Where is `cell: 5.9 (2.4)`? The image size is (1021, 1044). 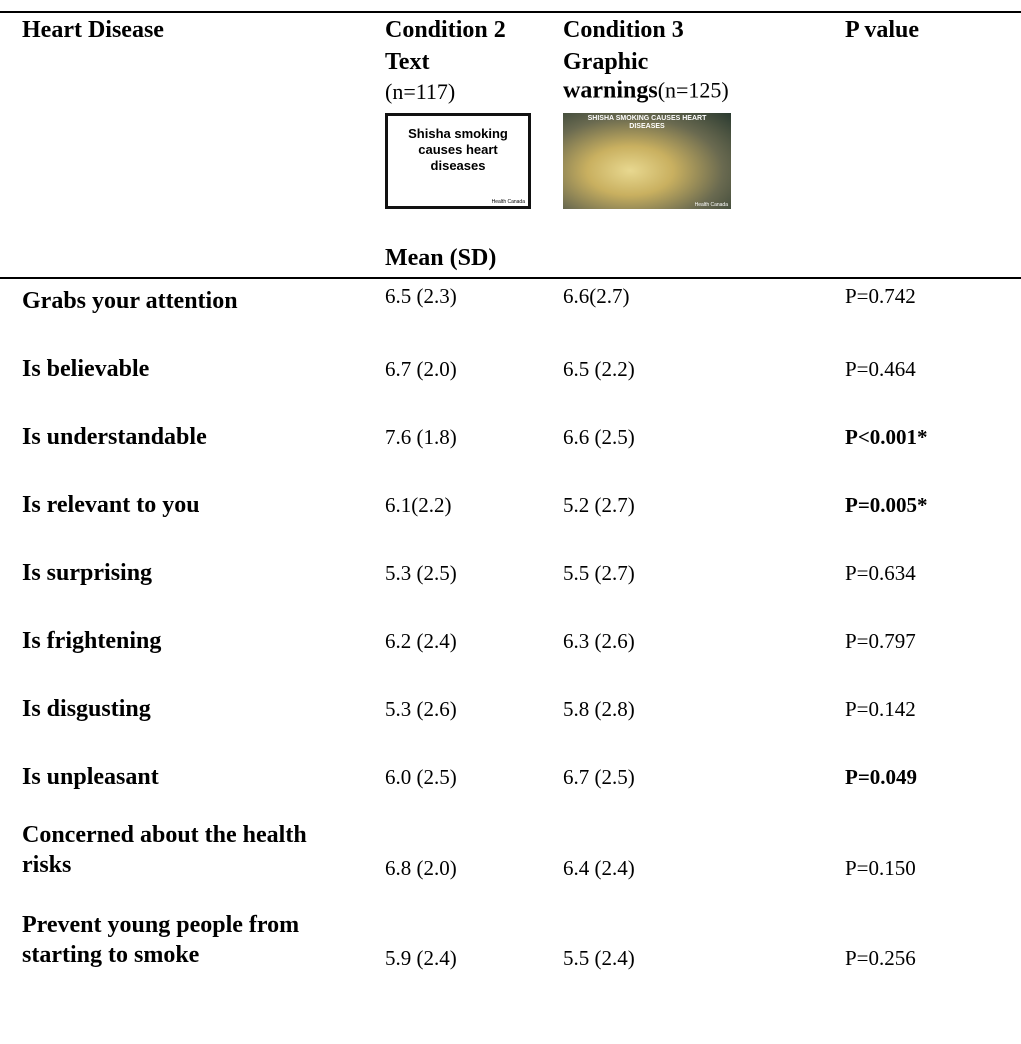
cell: 5.9 (2.4) is located at coordinates (421, 958).